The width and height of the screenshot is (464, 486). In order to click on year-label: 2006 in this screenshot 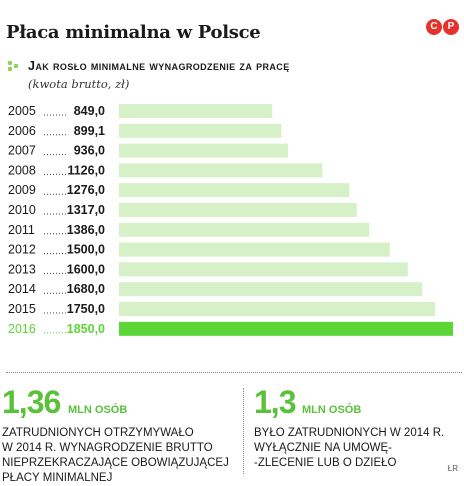, I will do `click(22, 131)`.